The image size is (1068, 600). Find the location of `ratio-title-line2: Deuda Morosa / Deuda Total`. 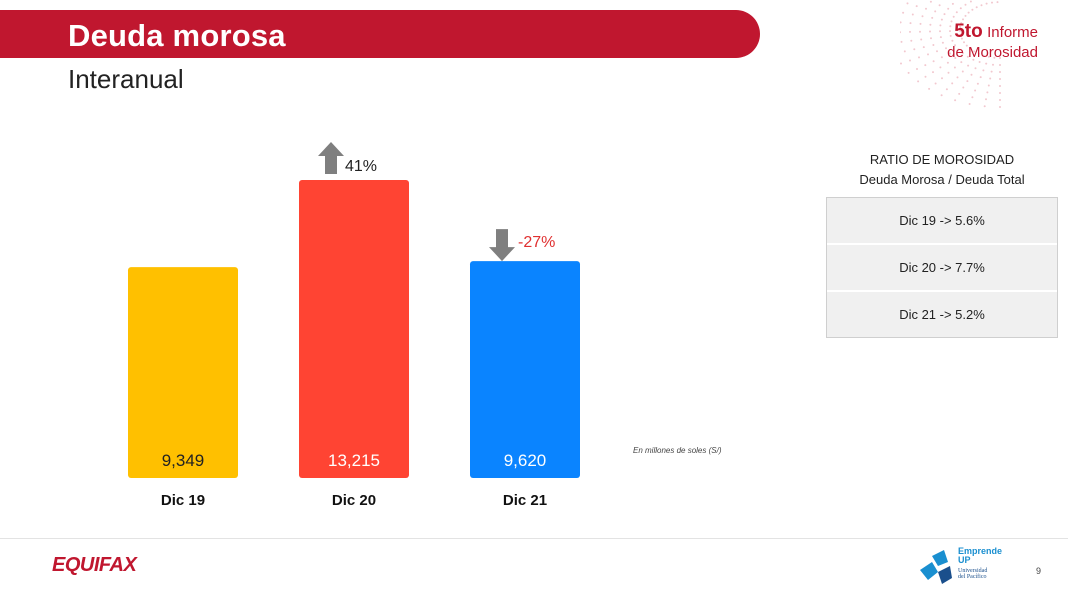

ratio-title-line2: Deuda Morosa / Deuda Total is located at coordinates (942, 179).